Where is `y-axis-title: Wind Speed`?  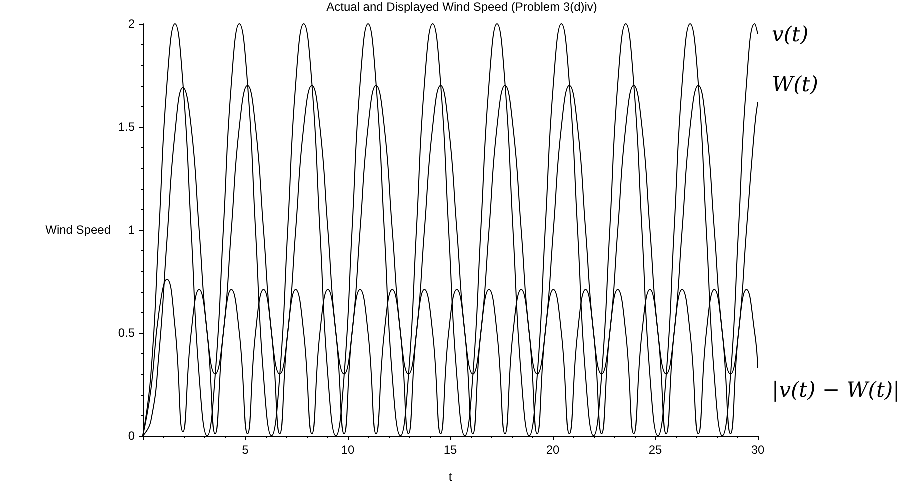 y-axis-title: Wind Speed is located at coordinates (78, 230).